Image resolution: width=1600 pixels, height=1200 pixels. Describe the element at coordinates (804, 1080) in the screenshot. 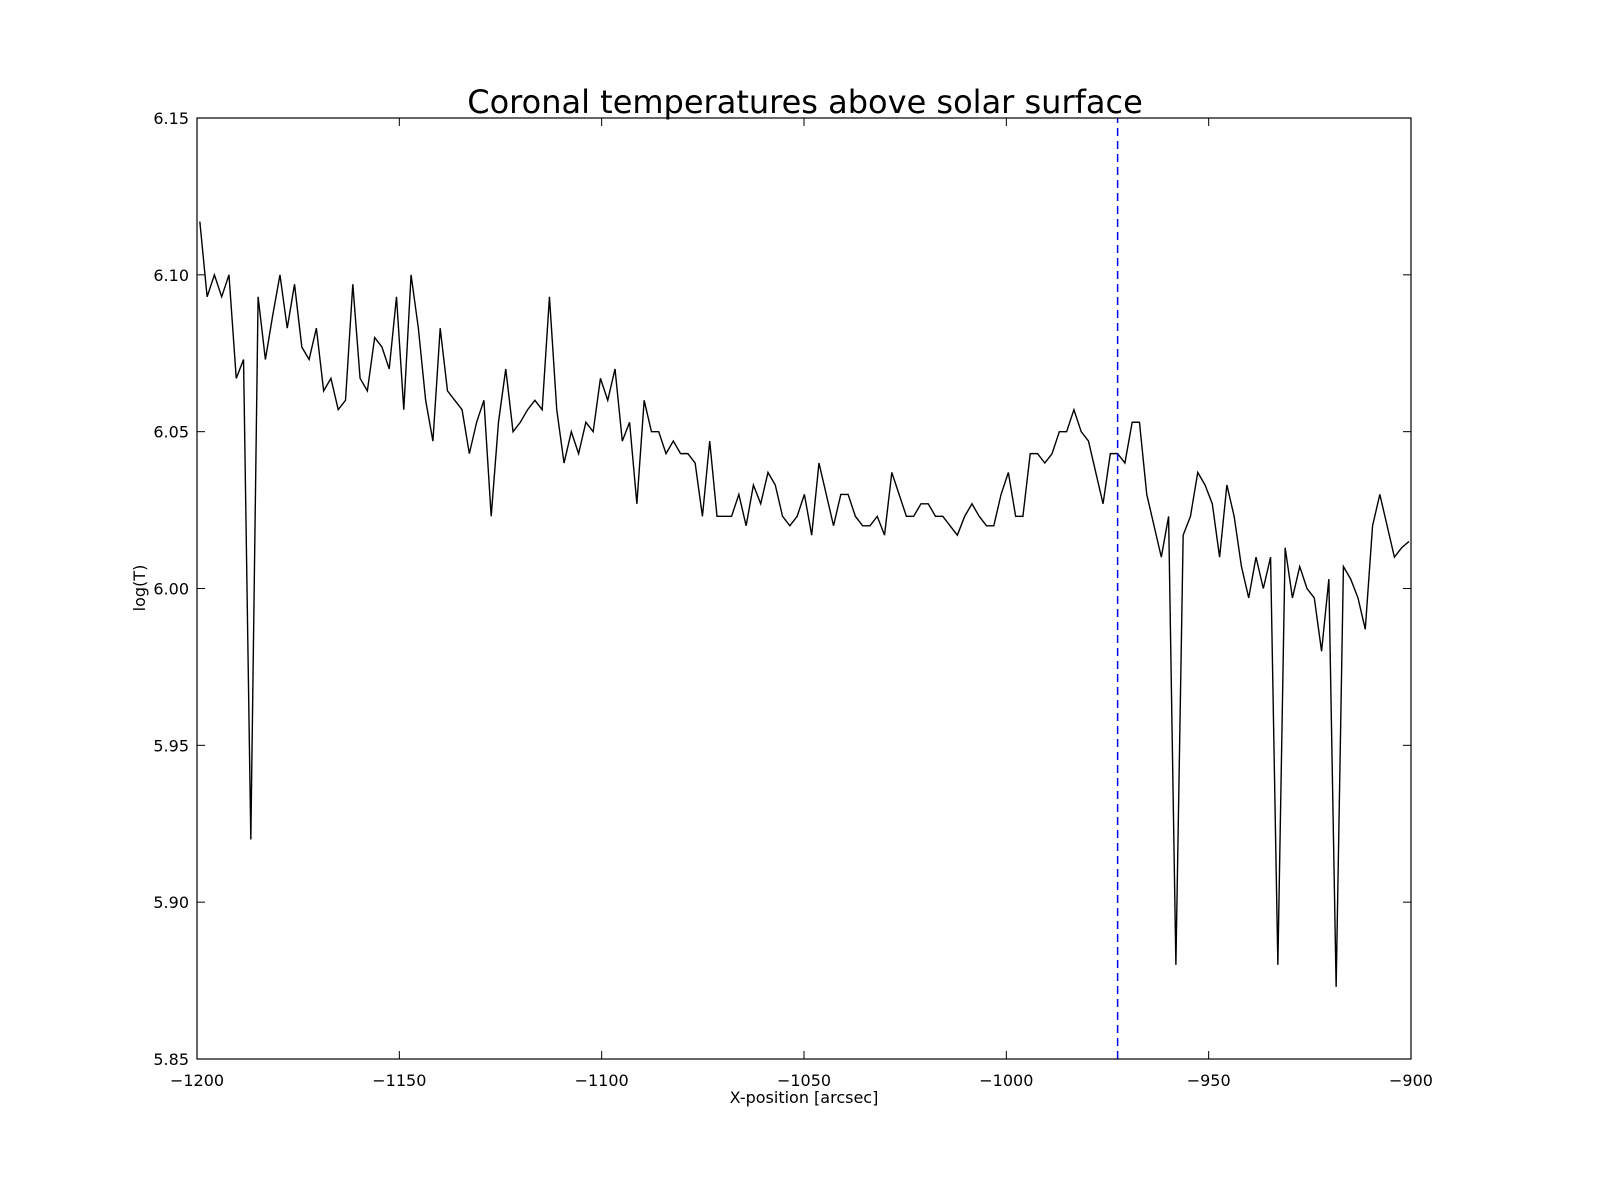

I see `x-tick-label: −1050` at that location.